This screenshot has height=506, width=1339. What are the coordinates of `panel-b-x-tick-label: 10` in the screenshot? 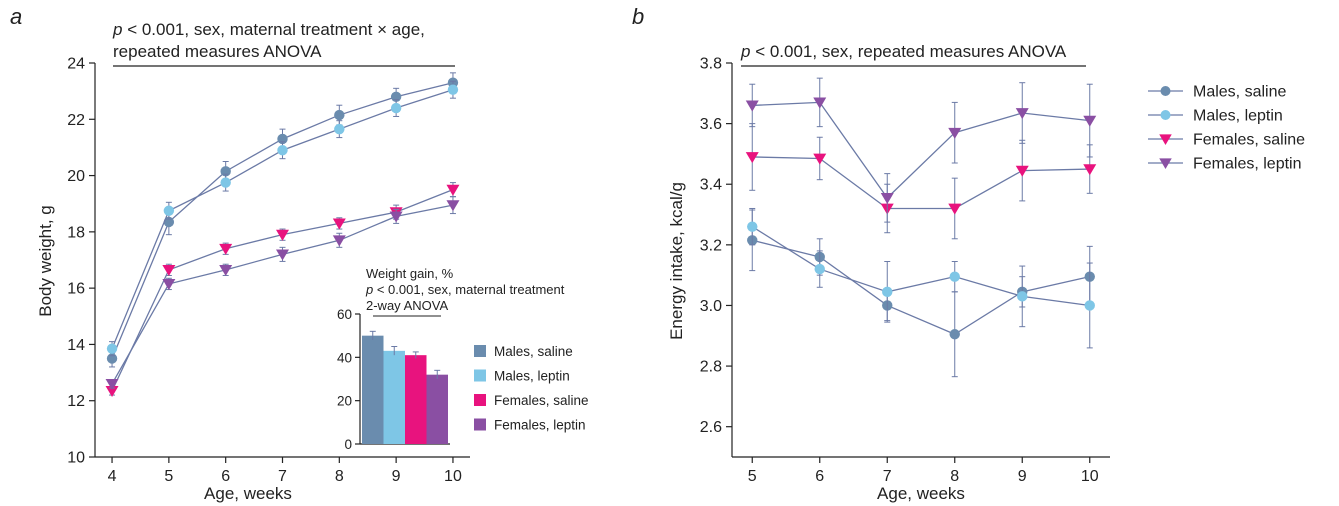 It's located at (1090, 476).